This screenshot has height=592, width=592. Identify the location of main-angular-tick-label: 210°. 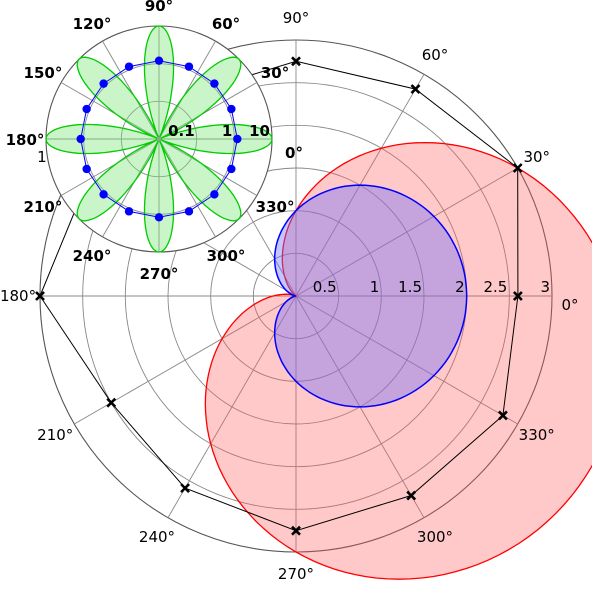
(55, 435).